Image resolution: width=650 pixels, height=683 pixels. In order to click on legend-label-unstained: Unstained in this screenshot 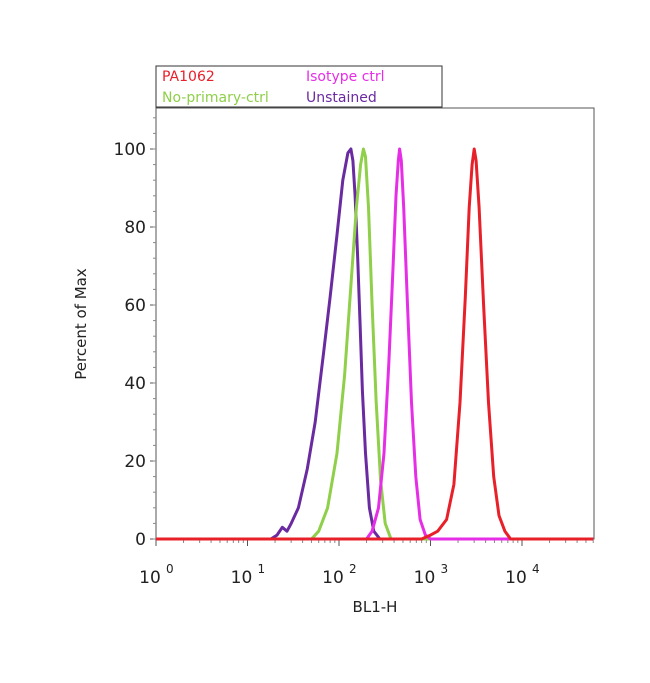, I will do `click(341, 98)`.